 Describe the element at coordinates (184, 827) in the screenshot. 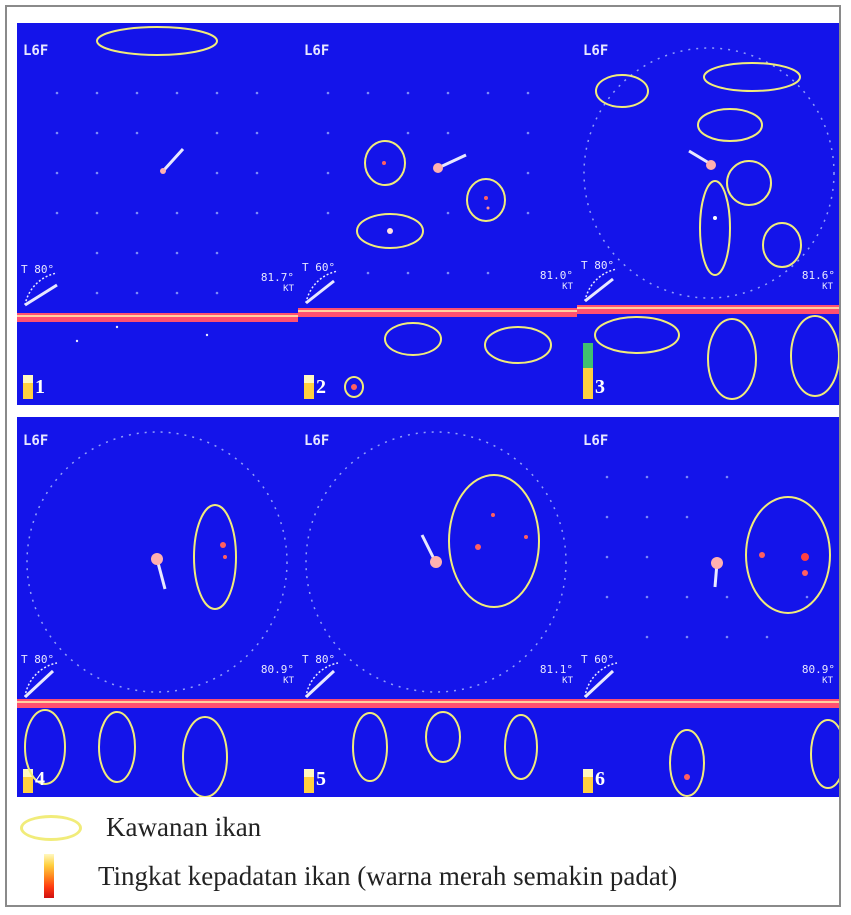

I see `legend-school-label: Kawanan ikan` at that location.